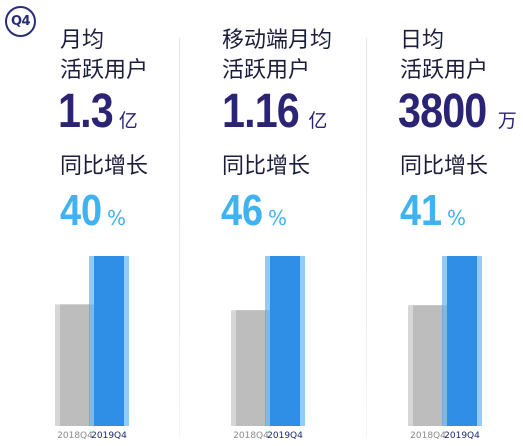 The image size is (523, 446). I want to click on metric-title: 月均 活跃用户, so click(104, 55).